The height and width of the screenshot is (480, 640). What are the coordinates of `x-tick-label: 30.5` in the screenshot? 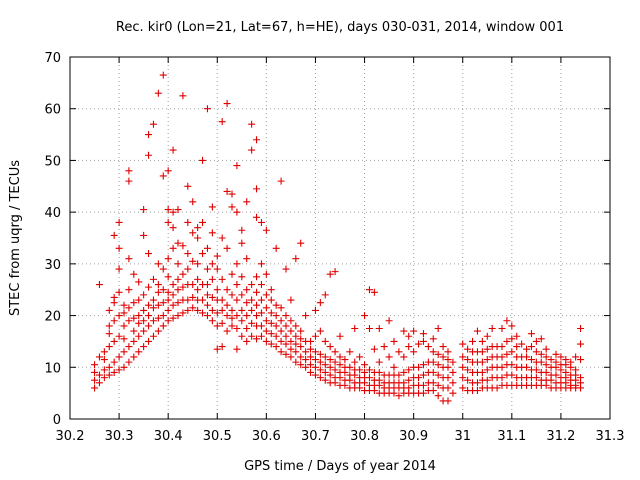 It's located at (217, 436).